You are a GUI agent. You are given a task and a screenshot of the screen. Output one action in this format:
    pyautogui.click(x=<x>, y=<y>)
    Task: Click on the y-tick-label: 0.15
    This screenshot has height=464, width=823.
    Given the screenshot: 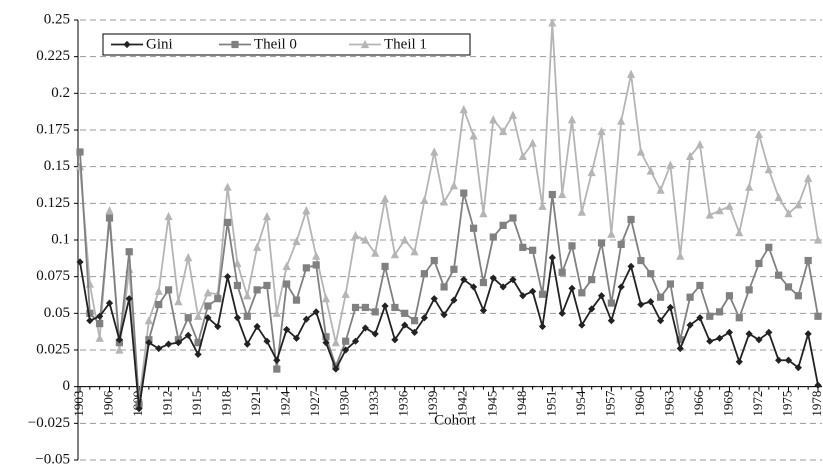 What is the action you would take?
    pyautogui.click(x=57, y=166)
    